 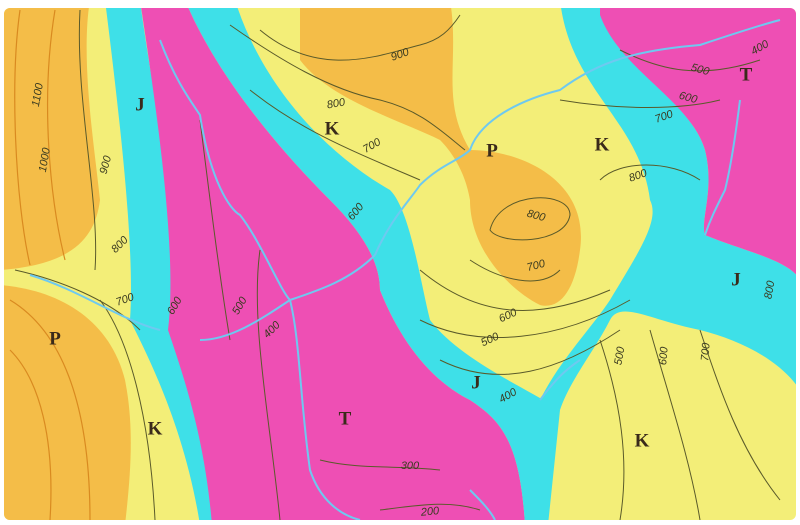 I want to click on contour-label: 1100, so click(x=38, y=94).